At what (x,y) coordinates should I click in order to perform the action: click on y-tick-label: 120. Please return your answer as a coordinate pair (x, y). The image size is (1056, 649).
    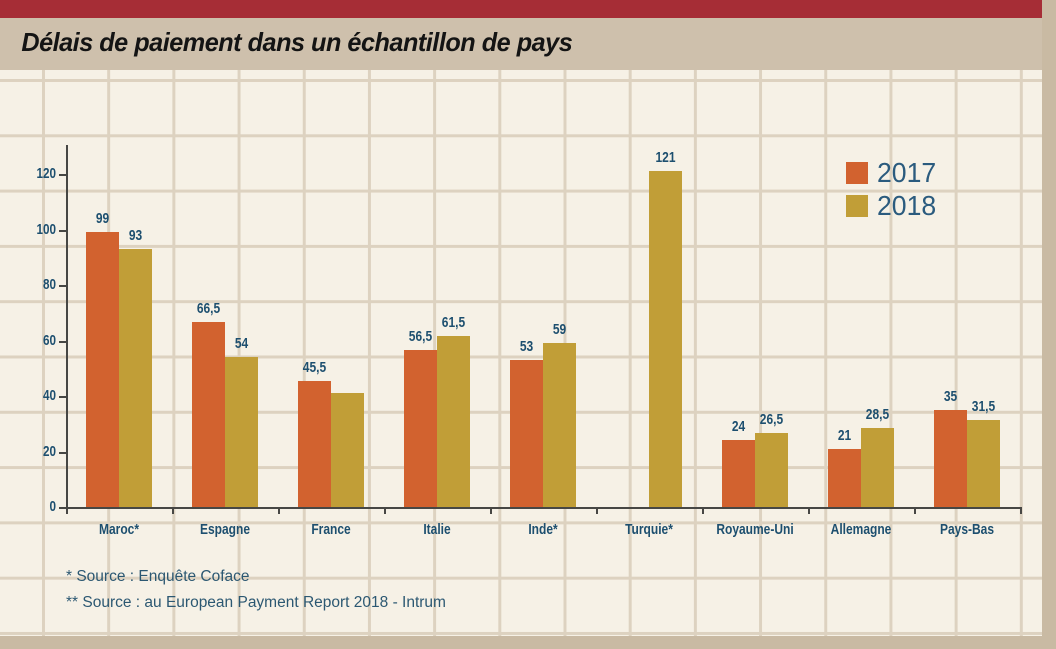
    Looking at the image, I should click on (46, 173).